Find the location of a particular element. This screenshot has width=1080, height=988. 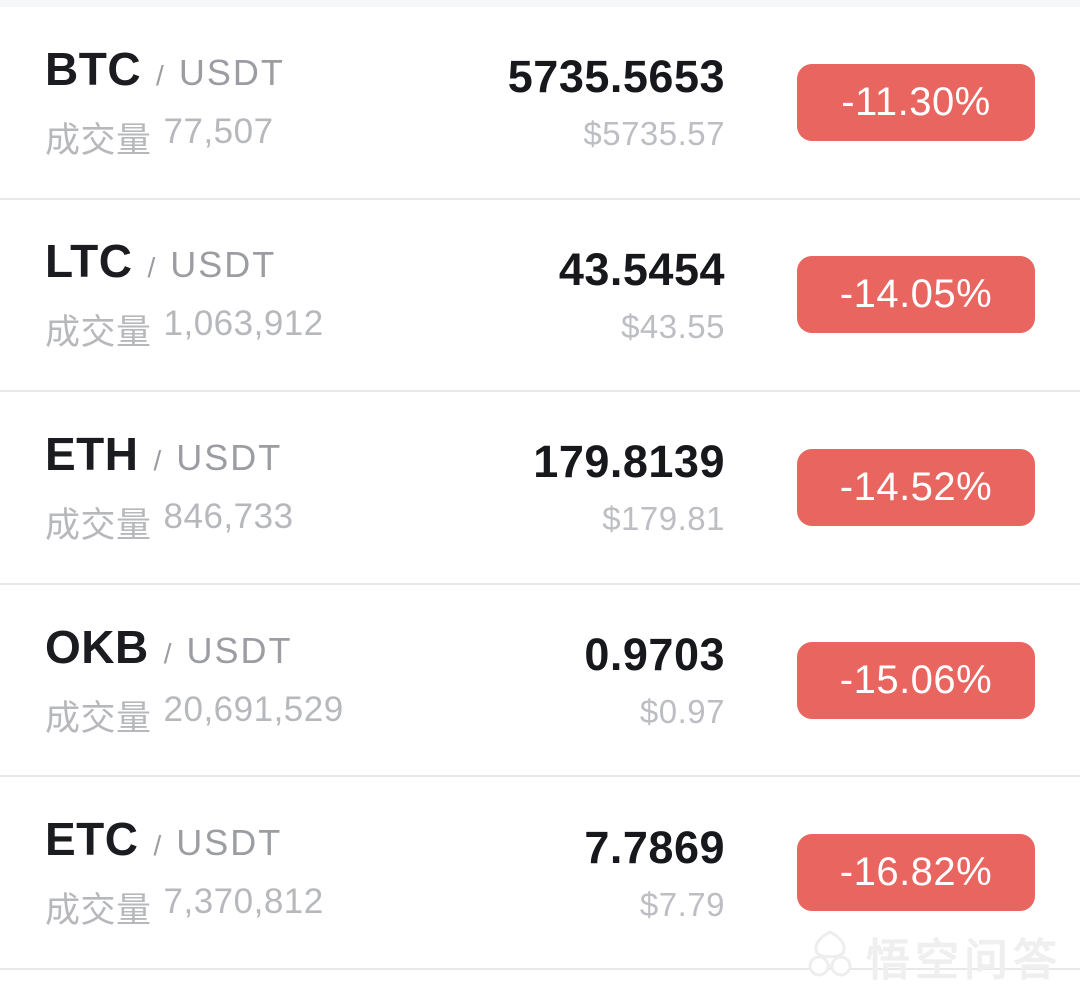

volume-line: 成交量 1,063,912 is located at coordinates (215, 329).